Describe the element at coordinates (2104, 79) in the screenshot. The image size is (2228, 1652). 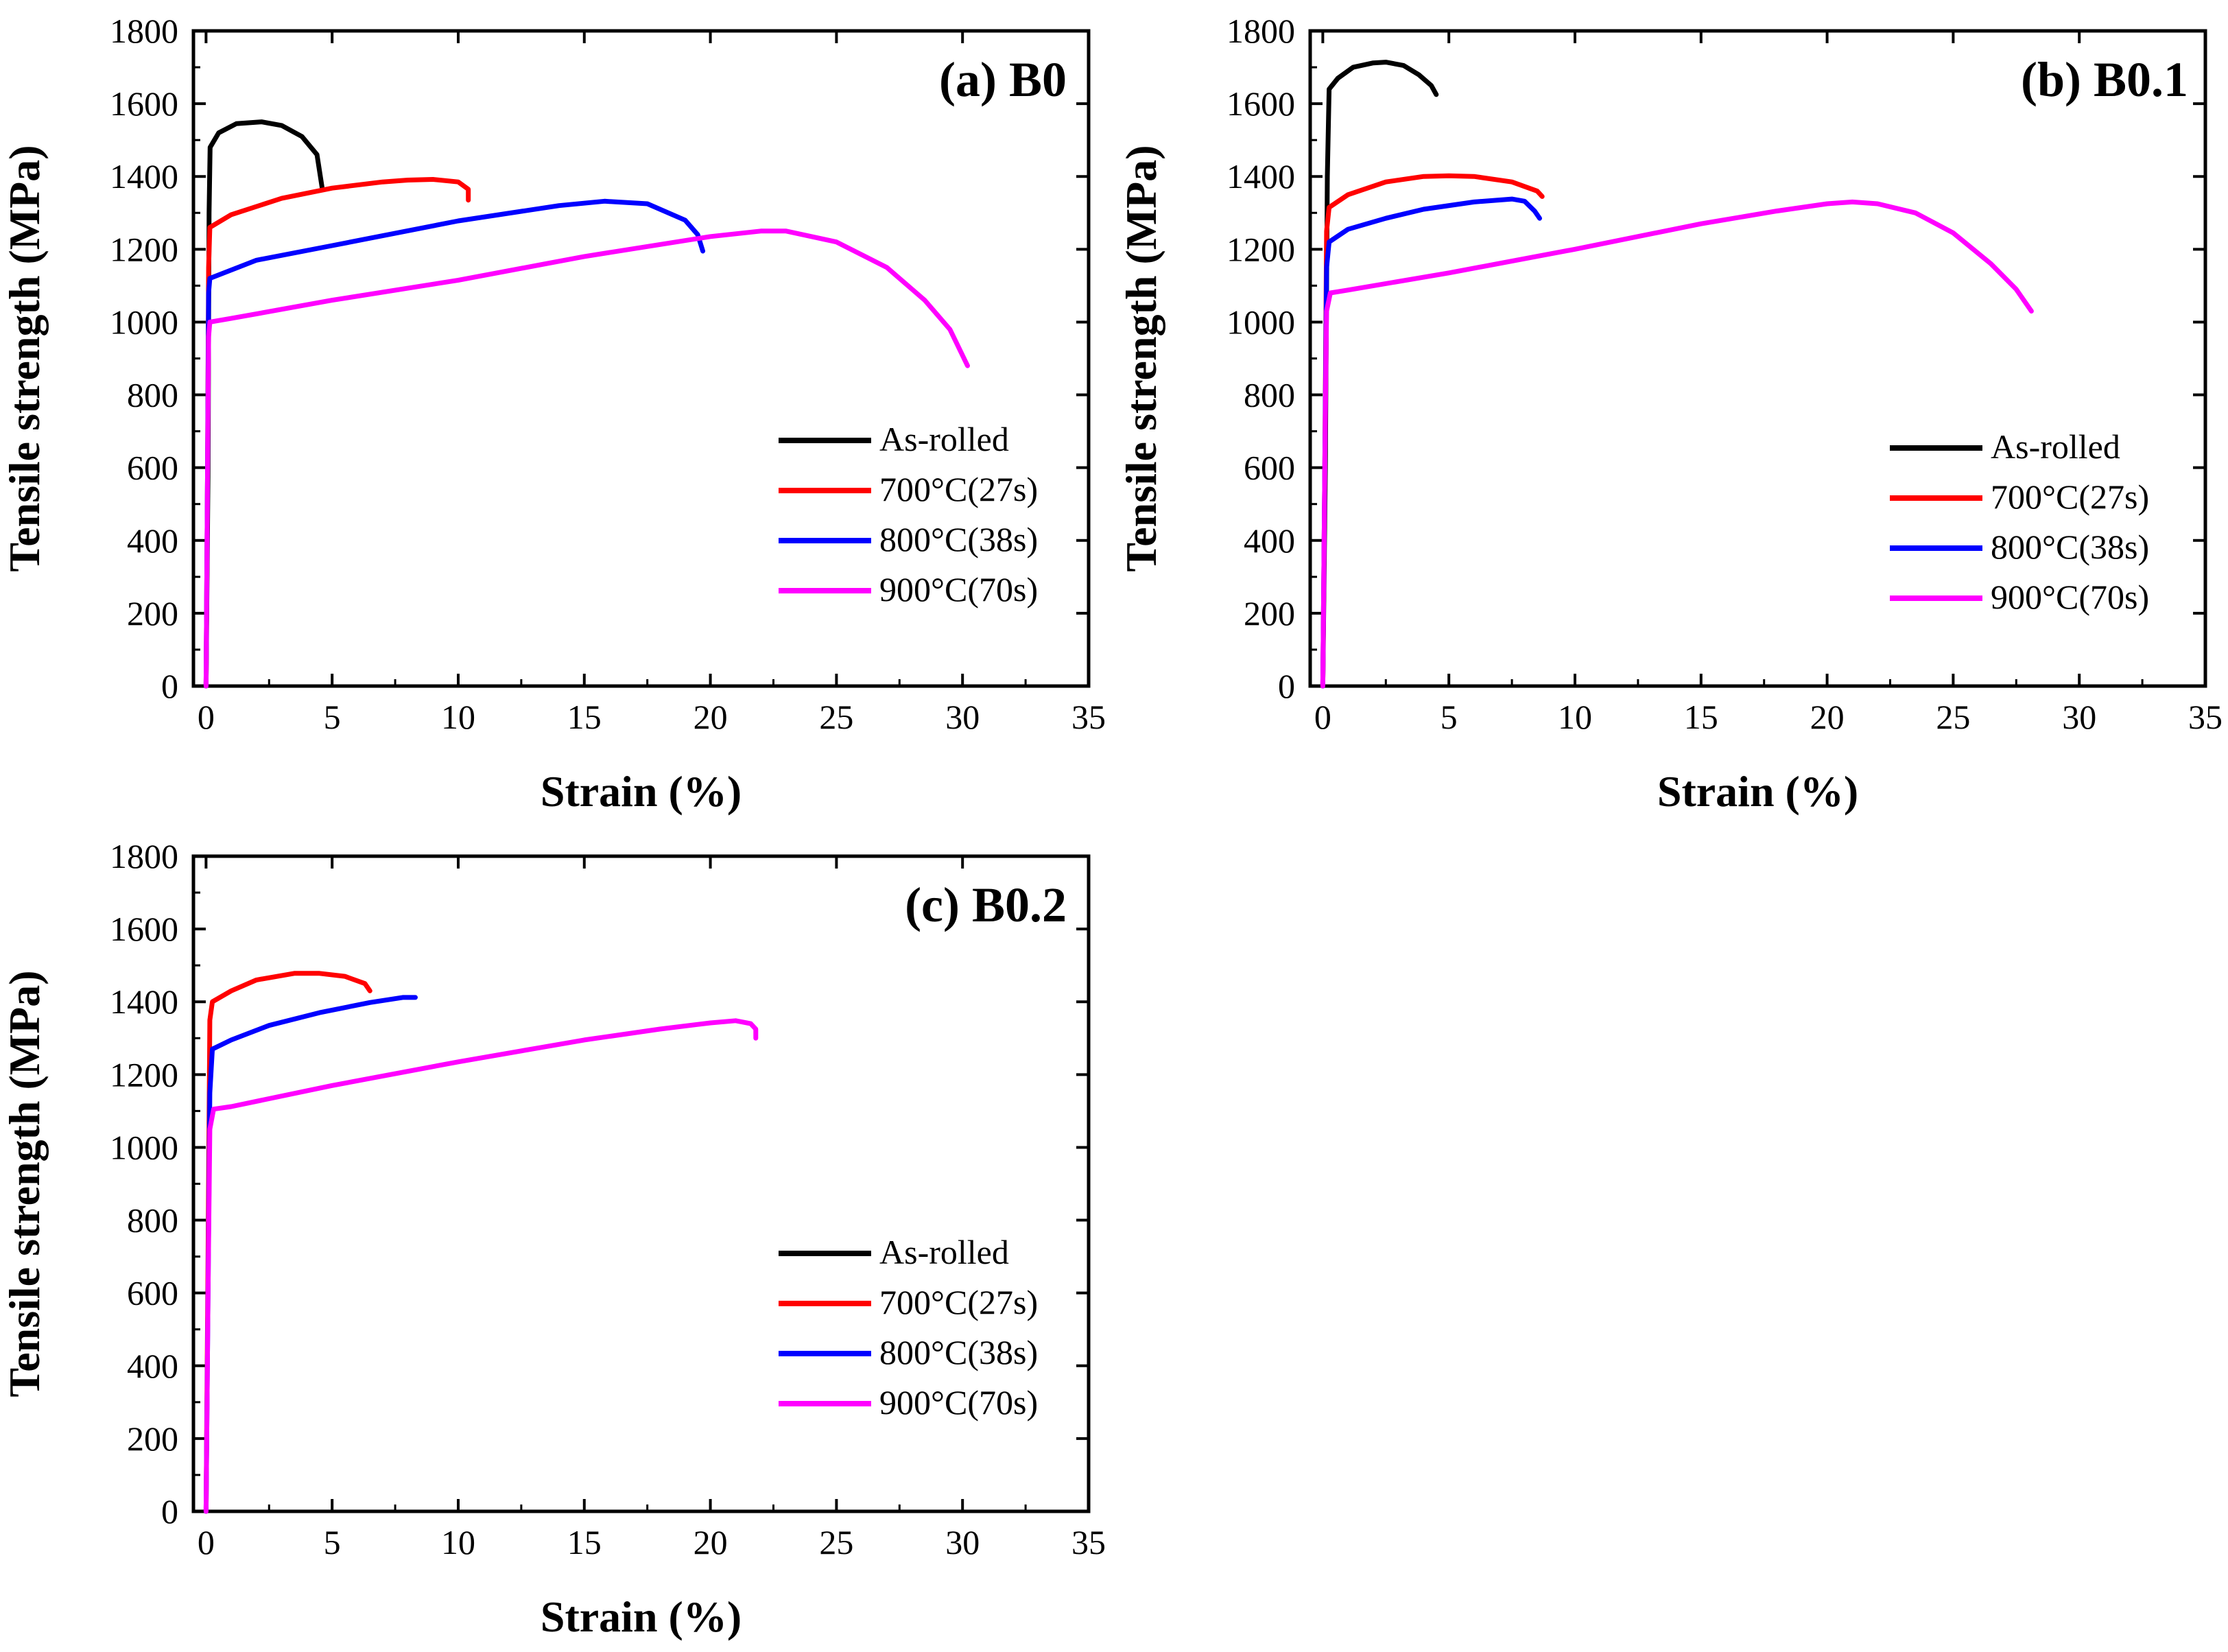
I see `panel-title: (b) B0.1` at that location.